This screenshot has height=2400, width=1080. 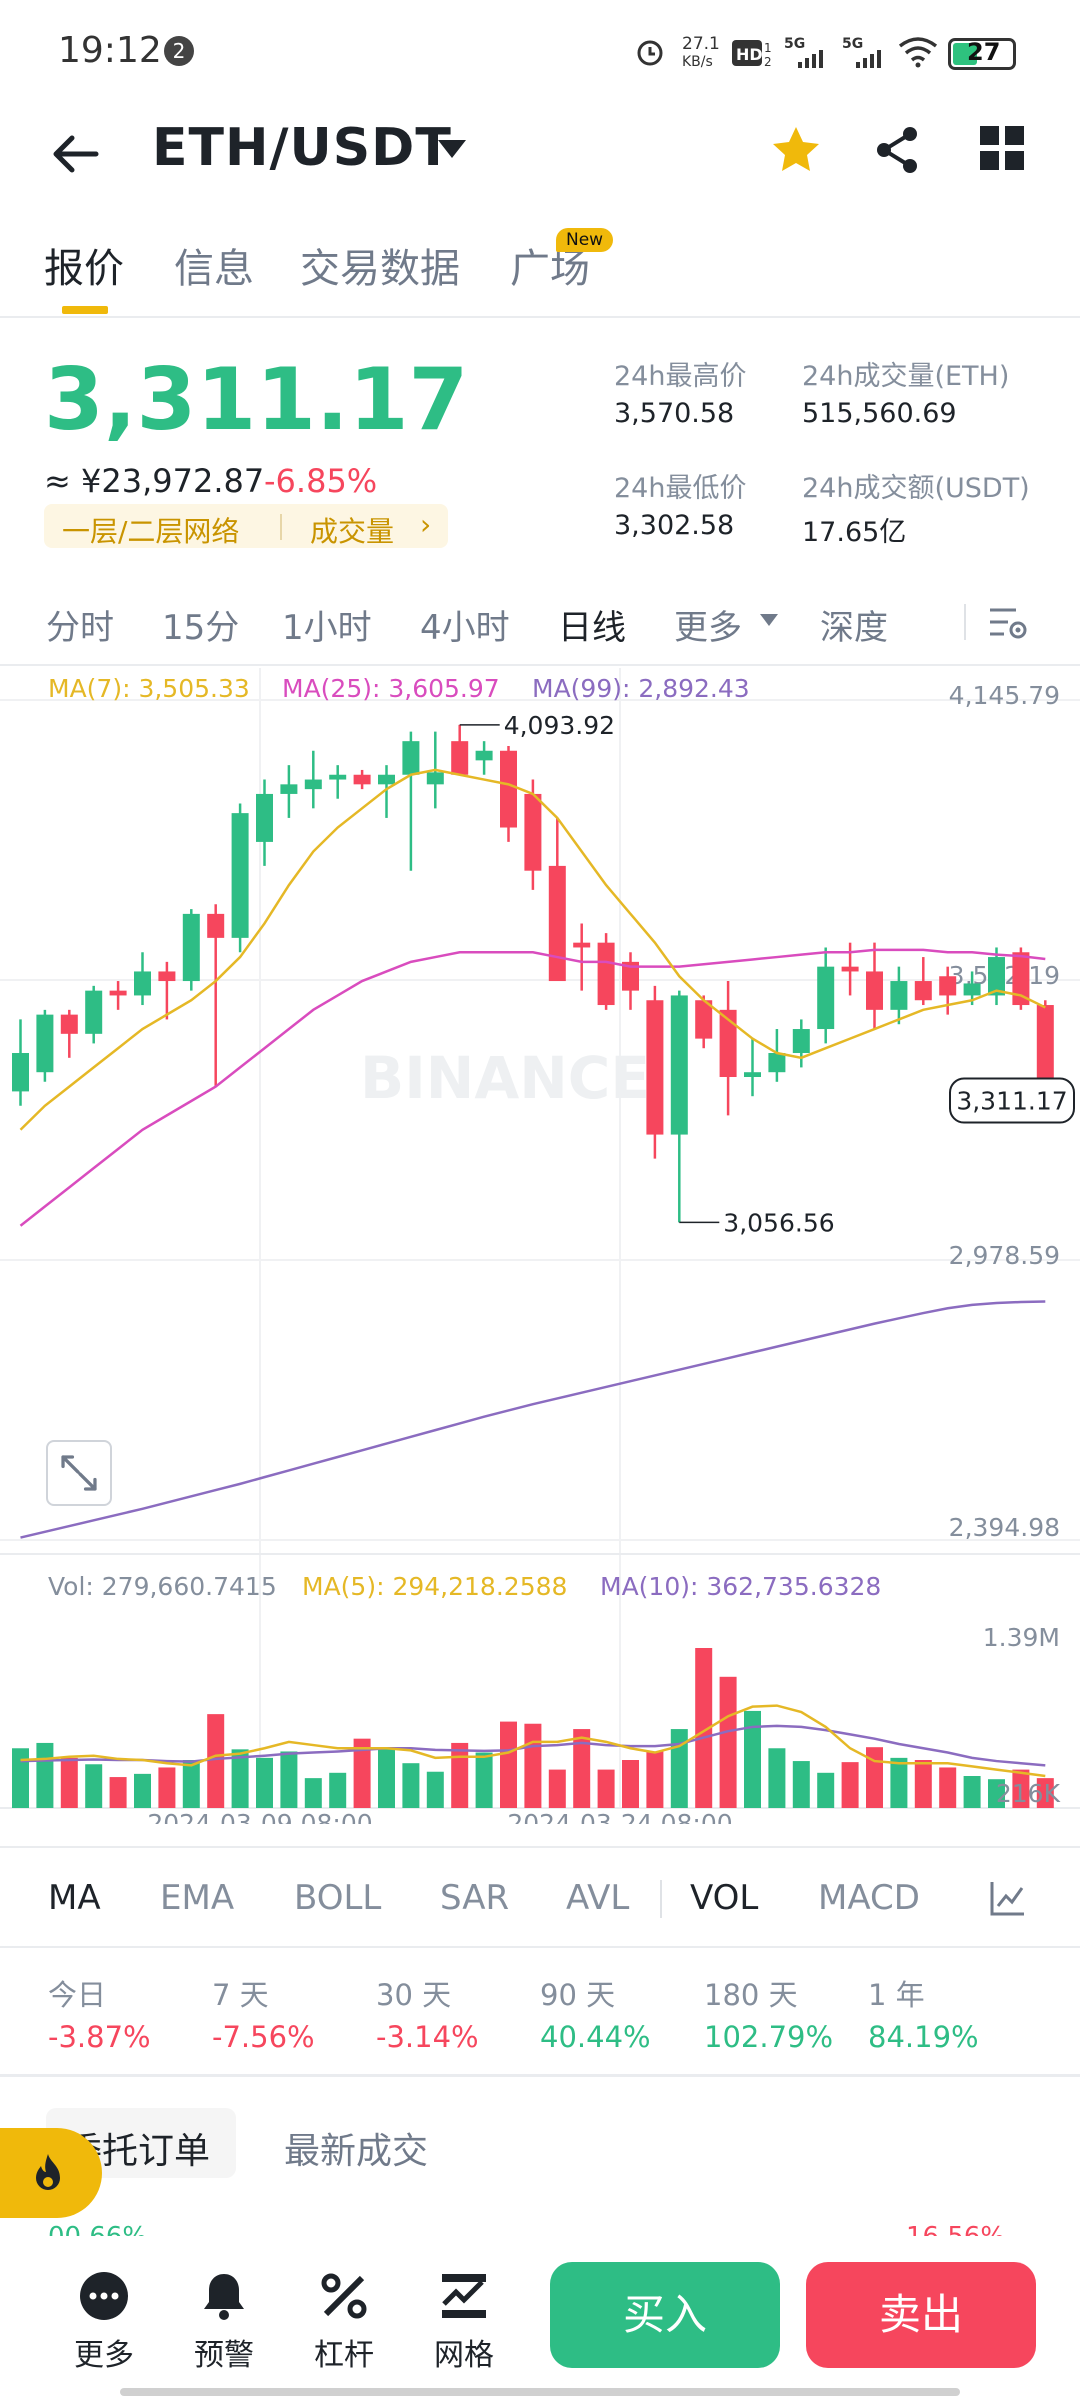 I want to click on x-tick-label: 2024-03-24 08:00, so click(x=619, y=1816).